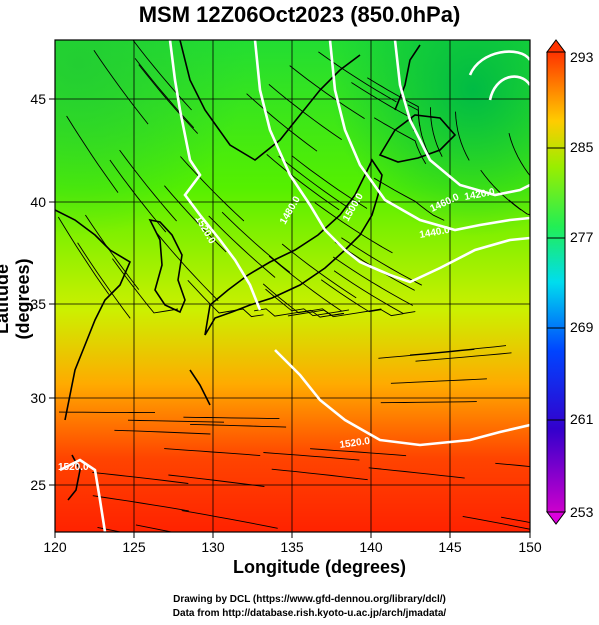  What do you see at coordinates (582, 512) in the screenshot?
I see `colorbar-tick-label: 253` at bounding box center [582, 512].